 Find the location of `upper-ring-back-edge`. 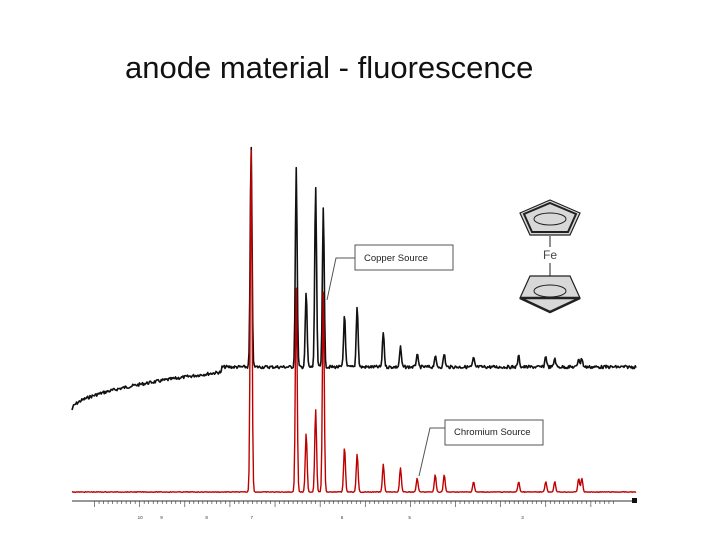

upper-ring-back-edge is located at coordinates (550, 217).